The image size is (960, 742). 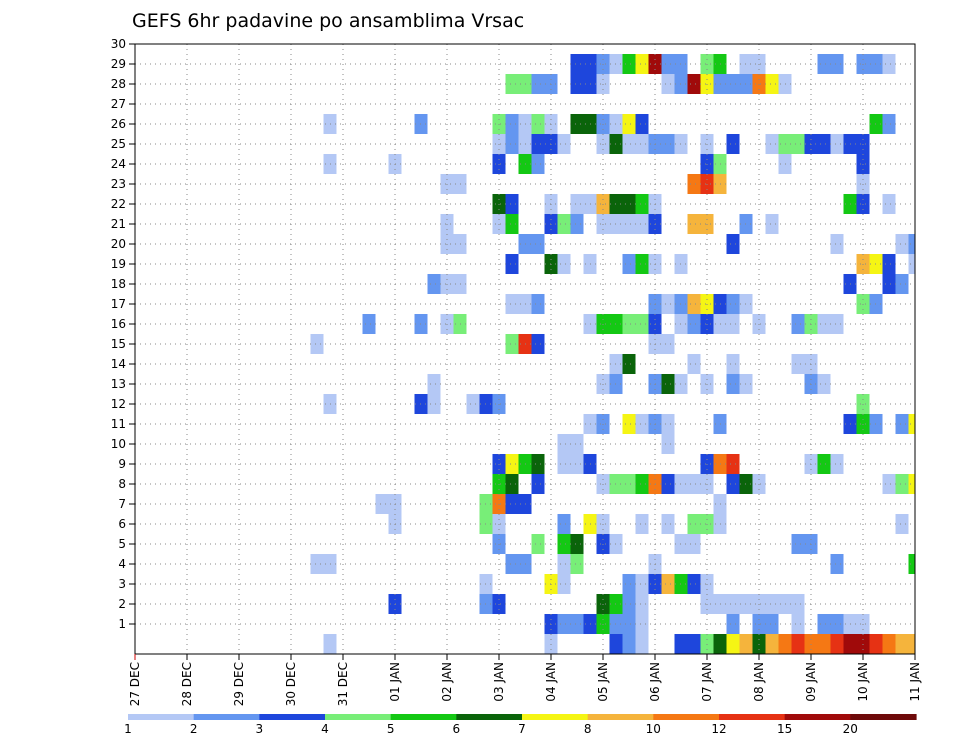 I want to click on y-tick-label: 8, so click(x=122, y=484).